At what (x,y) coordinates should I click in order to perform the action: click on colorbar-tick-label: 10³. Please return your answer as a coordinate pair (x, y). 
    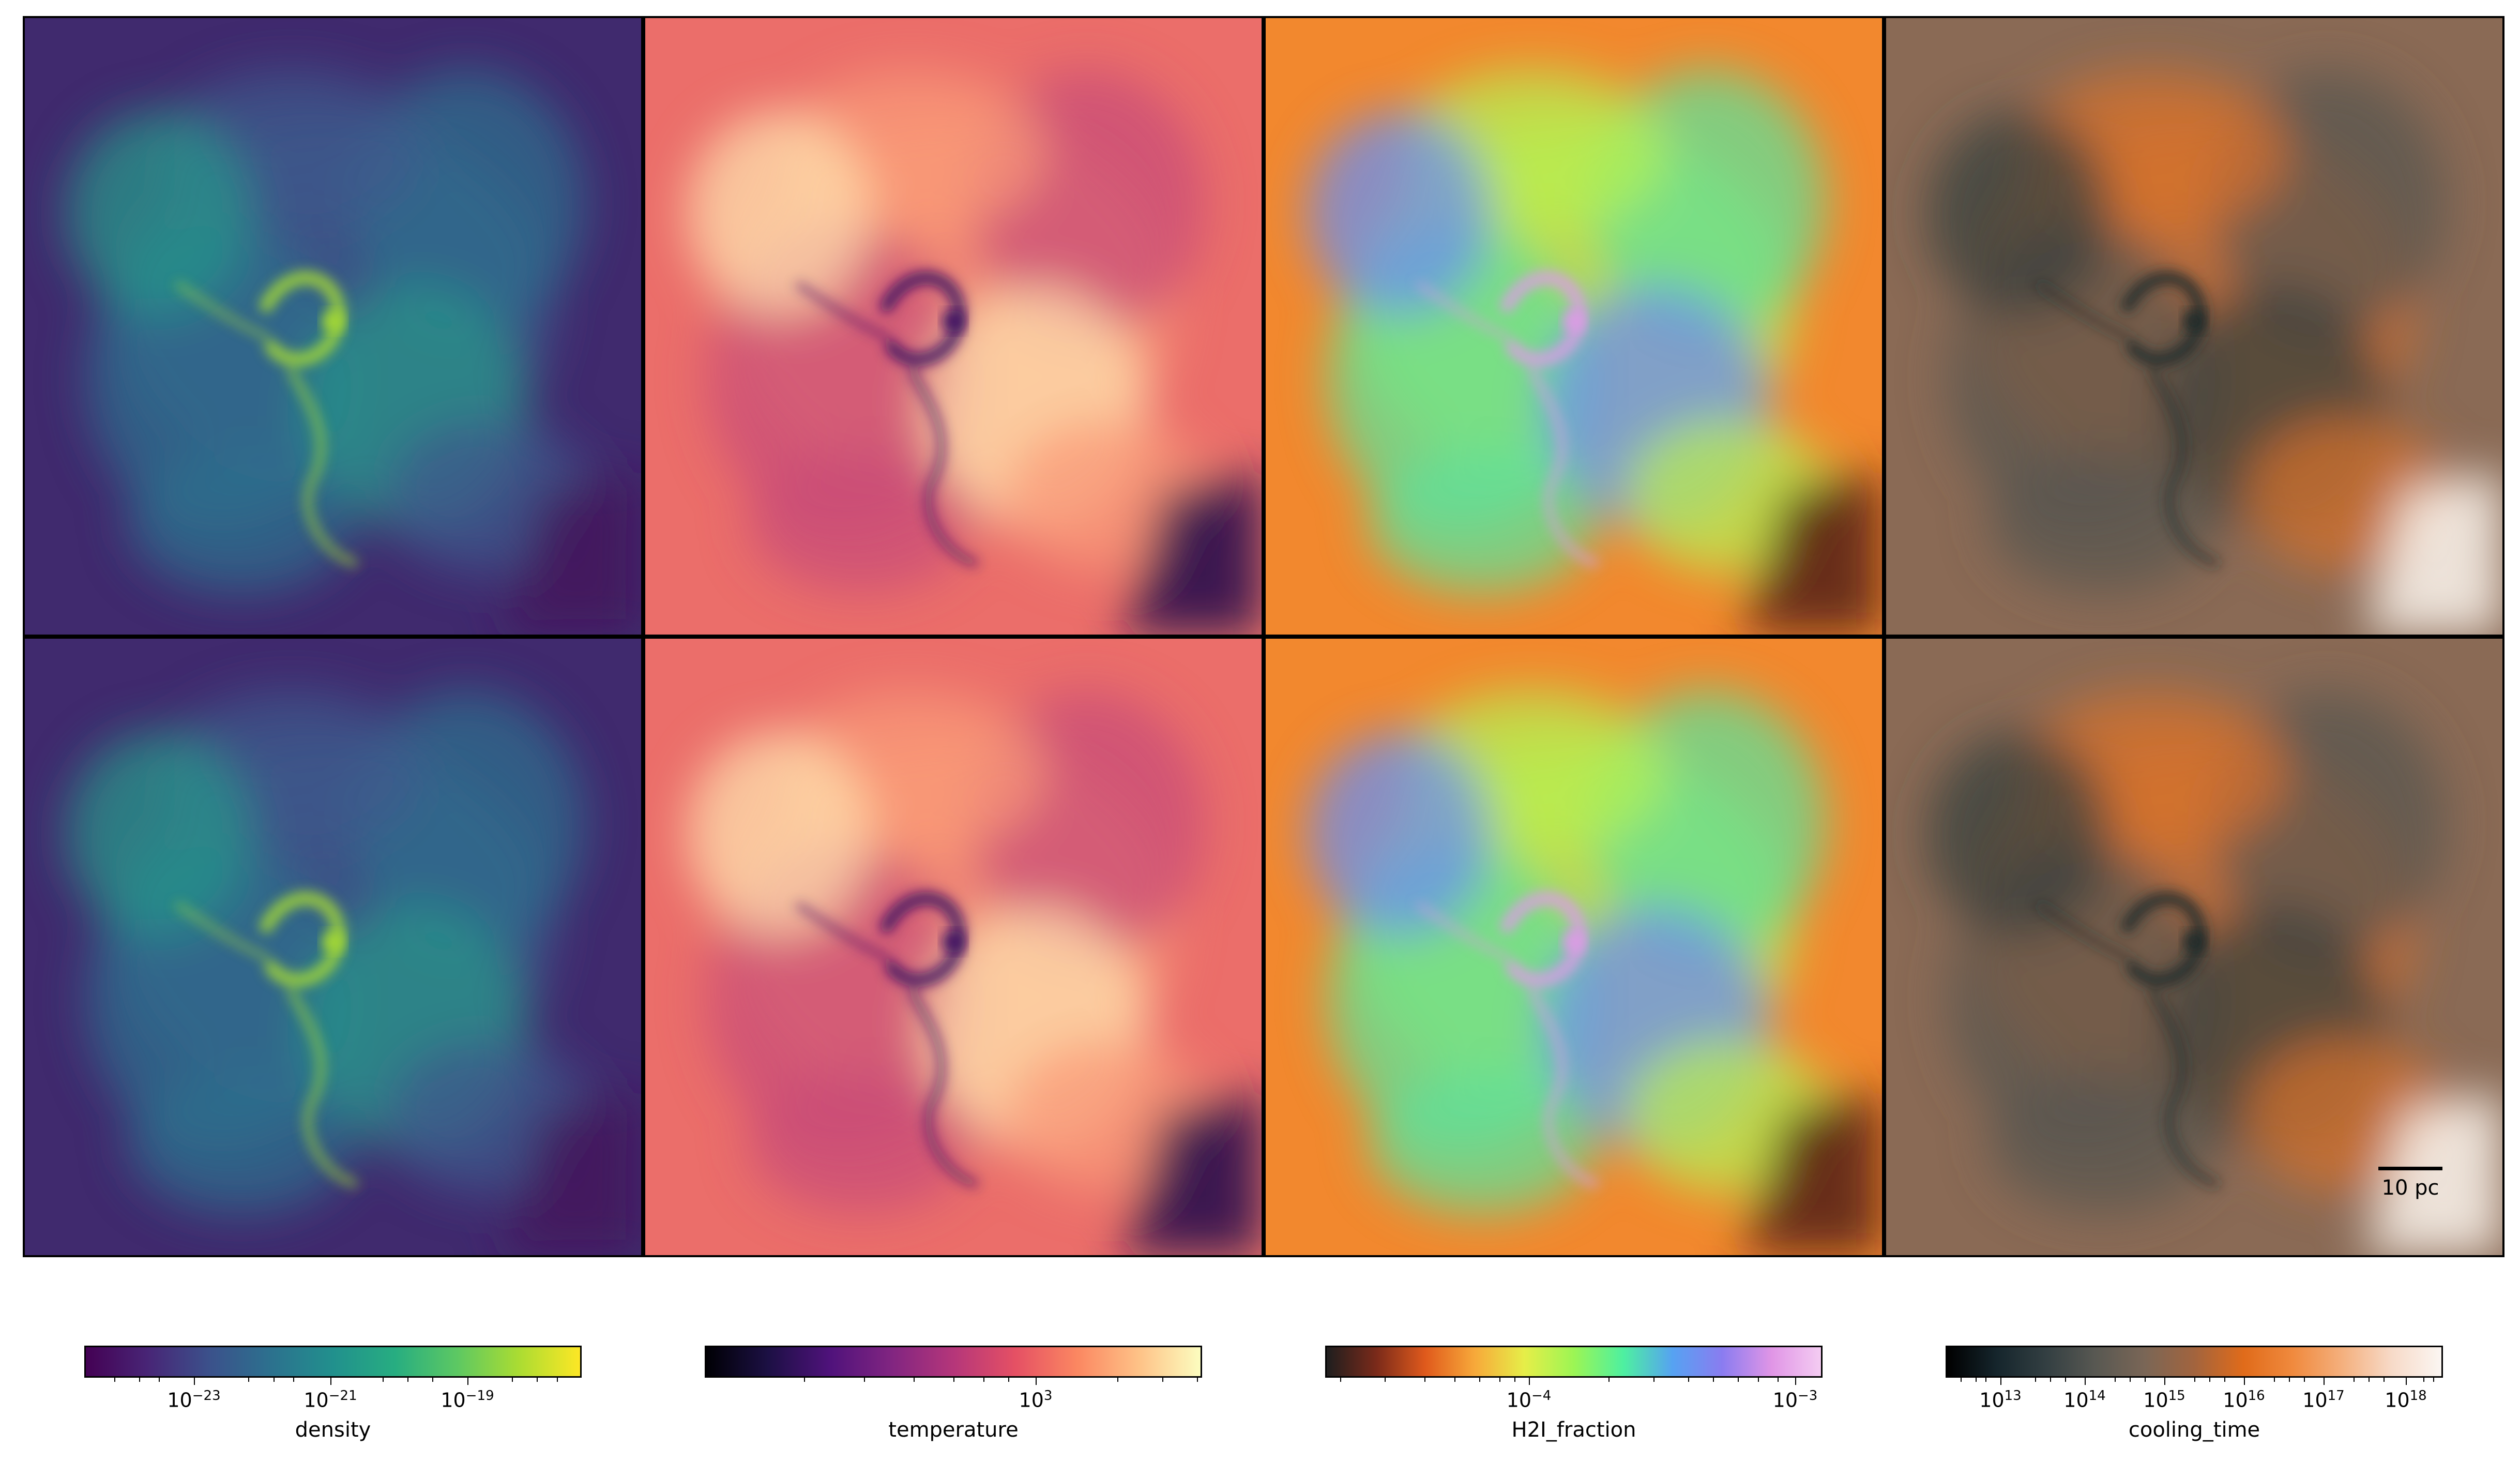
    Looking at the image, I should click on (1036, 1400).